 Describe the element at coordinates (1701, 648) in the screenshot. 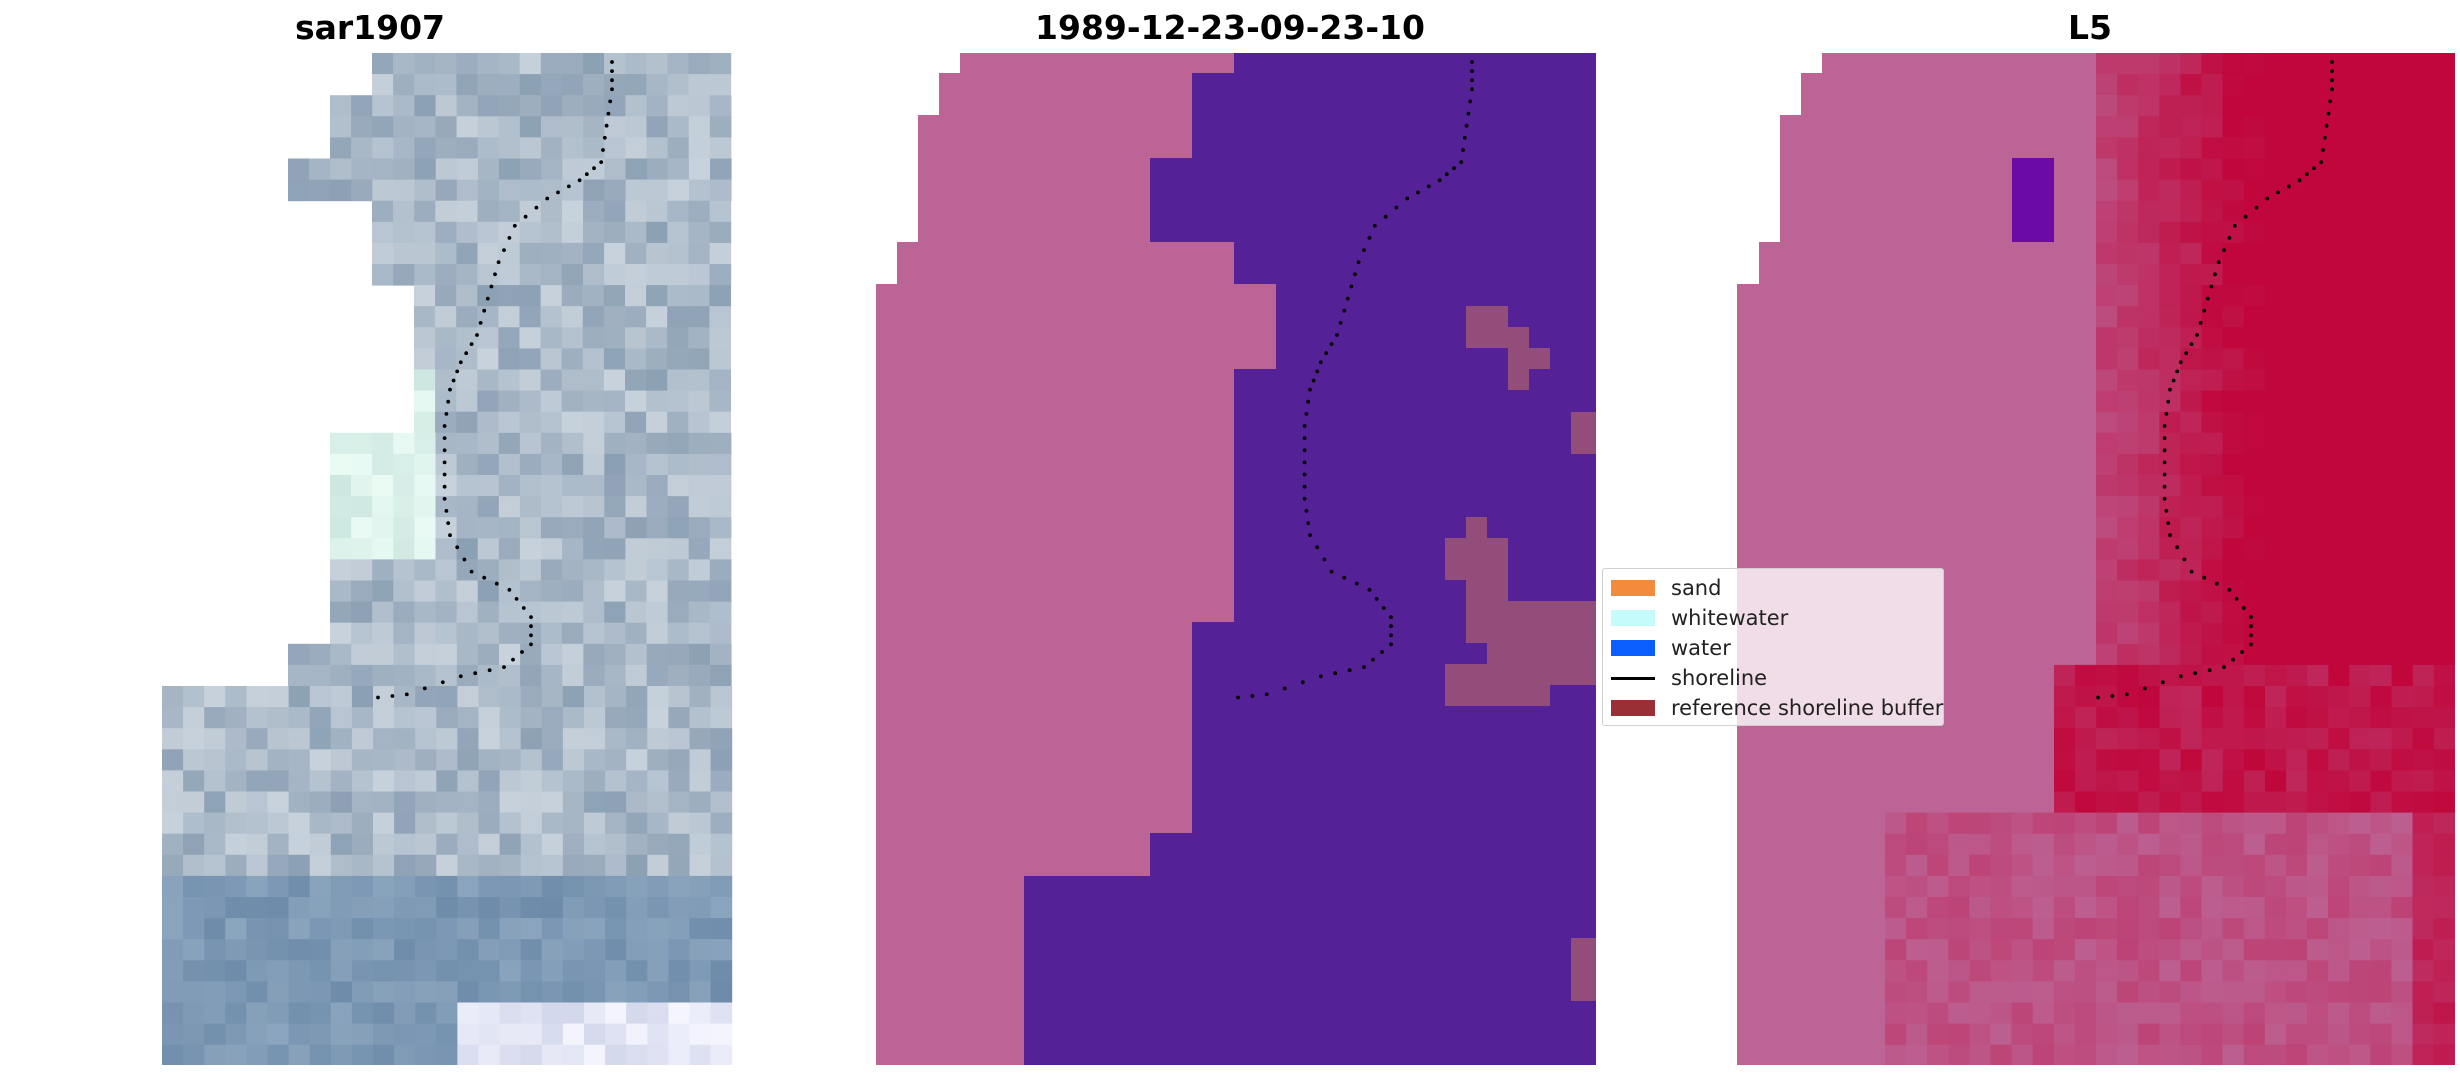

I see `legend-label-water: water` at that location.